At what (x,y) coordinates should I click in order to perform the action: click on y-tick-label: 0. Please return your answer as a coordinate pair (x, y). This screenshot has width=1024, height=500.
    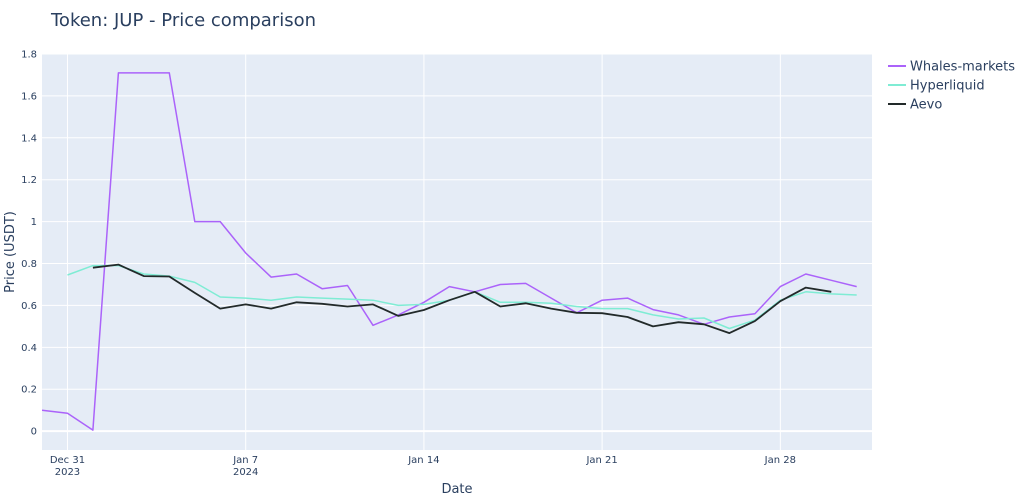
    Looking at the image, I should click on (34, 432).